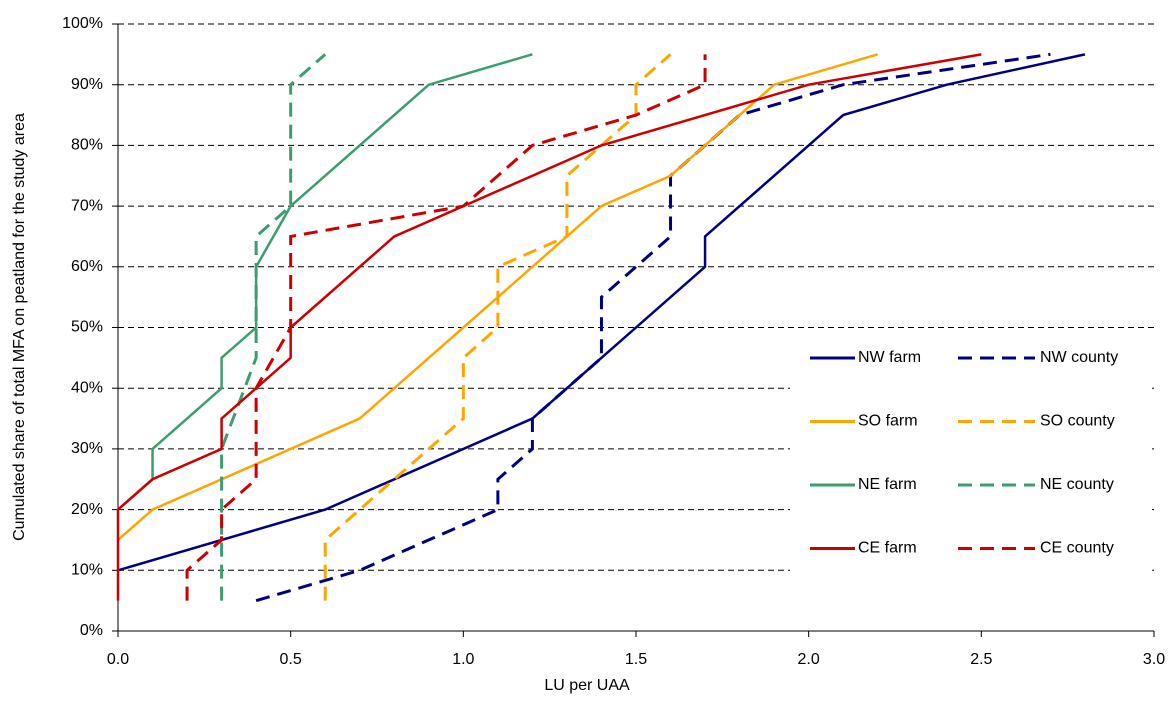  What do you see at coordinates (887, 548) in the screenshot?
I see `legend-label: CE farm` at bounding box center [887, 548].